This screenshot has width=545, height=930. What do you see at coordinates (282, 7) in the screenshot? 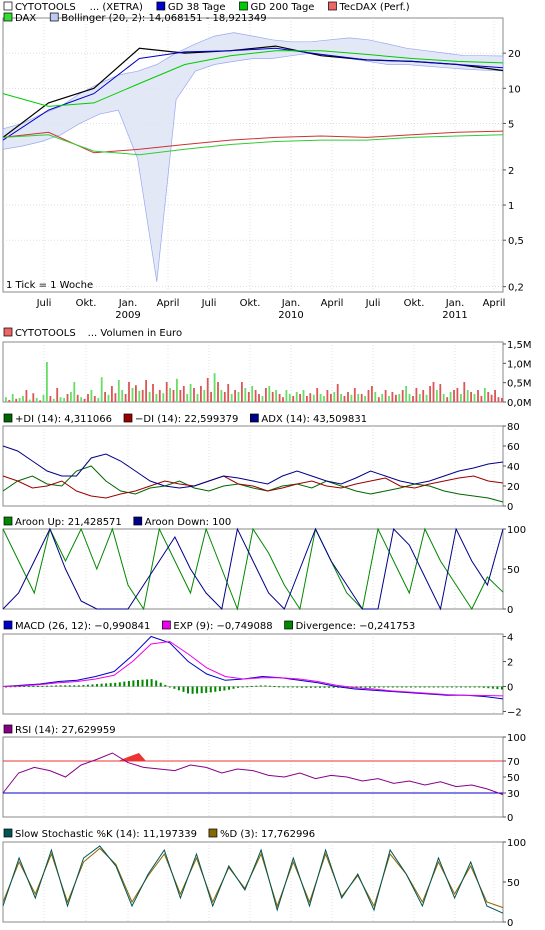
I see `main-legend-label-2: GD 200 Tage` at bounding box center [282, 7].